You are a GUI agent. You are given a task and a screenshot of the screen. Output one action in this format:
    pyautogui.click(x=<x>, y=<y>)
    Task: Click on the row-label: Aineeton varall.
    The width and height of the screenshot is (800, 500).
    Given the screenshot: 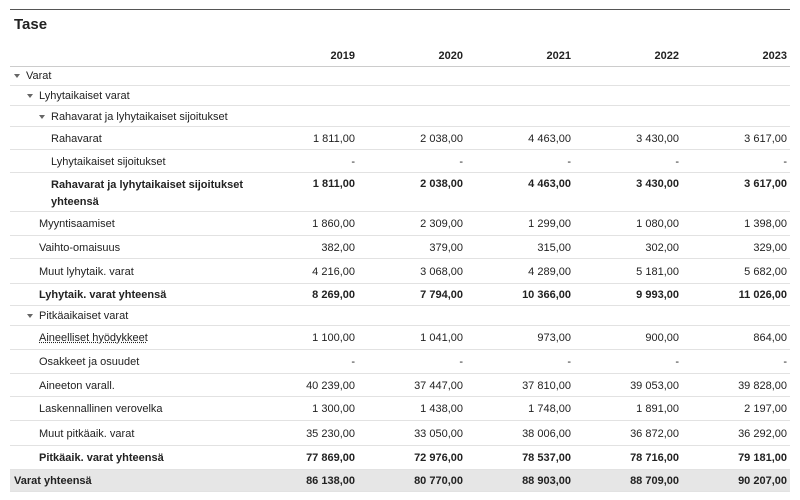 What is the action you would take?
    pyautogui.click(x=77, y=385)
    